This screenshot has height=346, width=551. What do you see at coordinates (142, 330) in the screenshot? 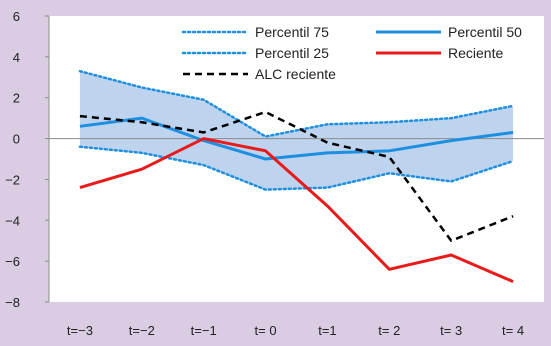
I see `x-tick-label: t=−2` at bounding box center [142, 330].